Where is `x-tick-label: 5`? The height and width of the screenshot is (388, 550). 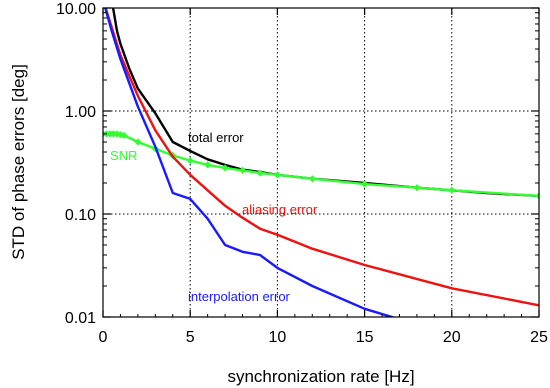 x-tick-label: 5 is located at coordinates (190, 337).